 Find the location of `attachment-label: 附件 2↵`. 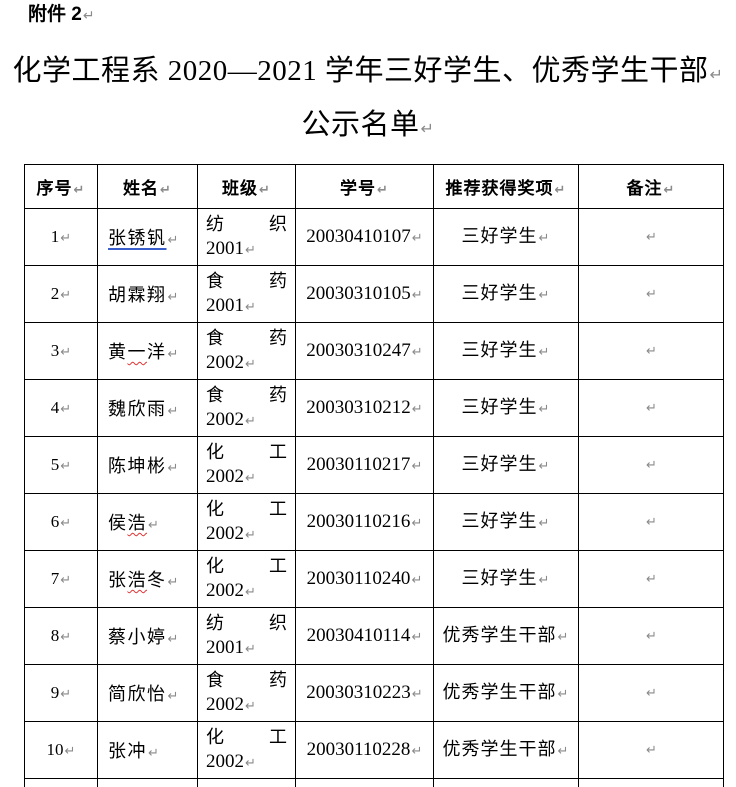

attachment-label: 附件 2↵ is located at coordinates (61, 15).